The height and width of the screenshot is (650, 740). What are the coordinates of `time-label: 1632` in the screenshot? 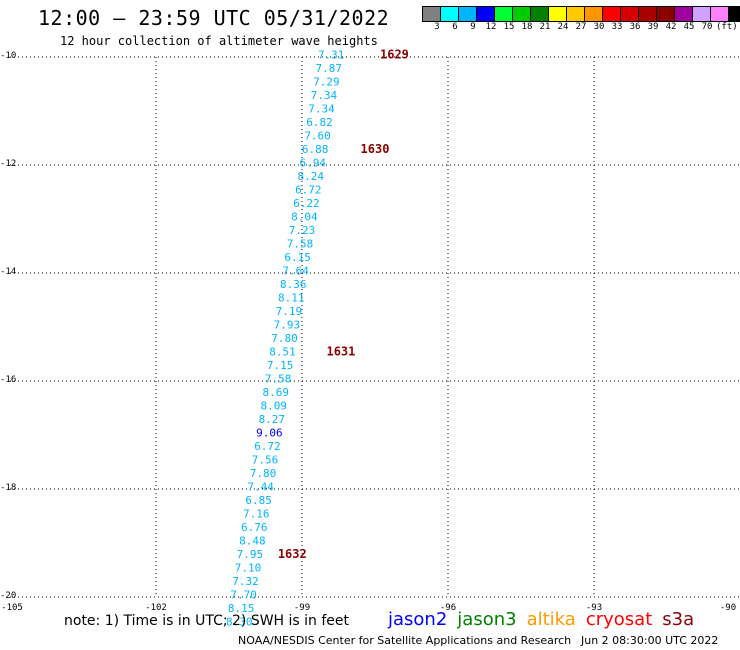 It's located at (292, 554).